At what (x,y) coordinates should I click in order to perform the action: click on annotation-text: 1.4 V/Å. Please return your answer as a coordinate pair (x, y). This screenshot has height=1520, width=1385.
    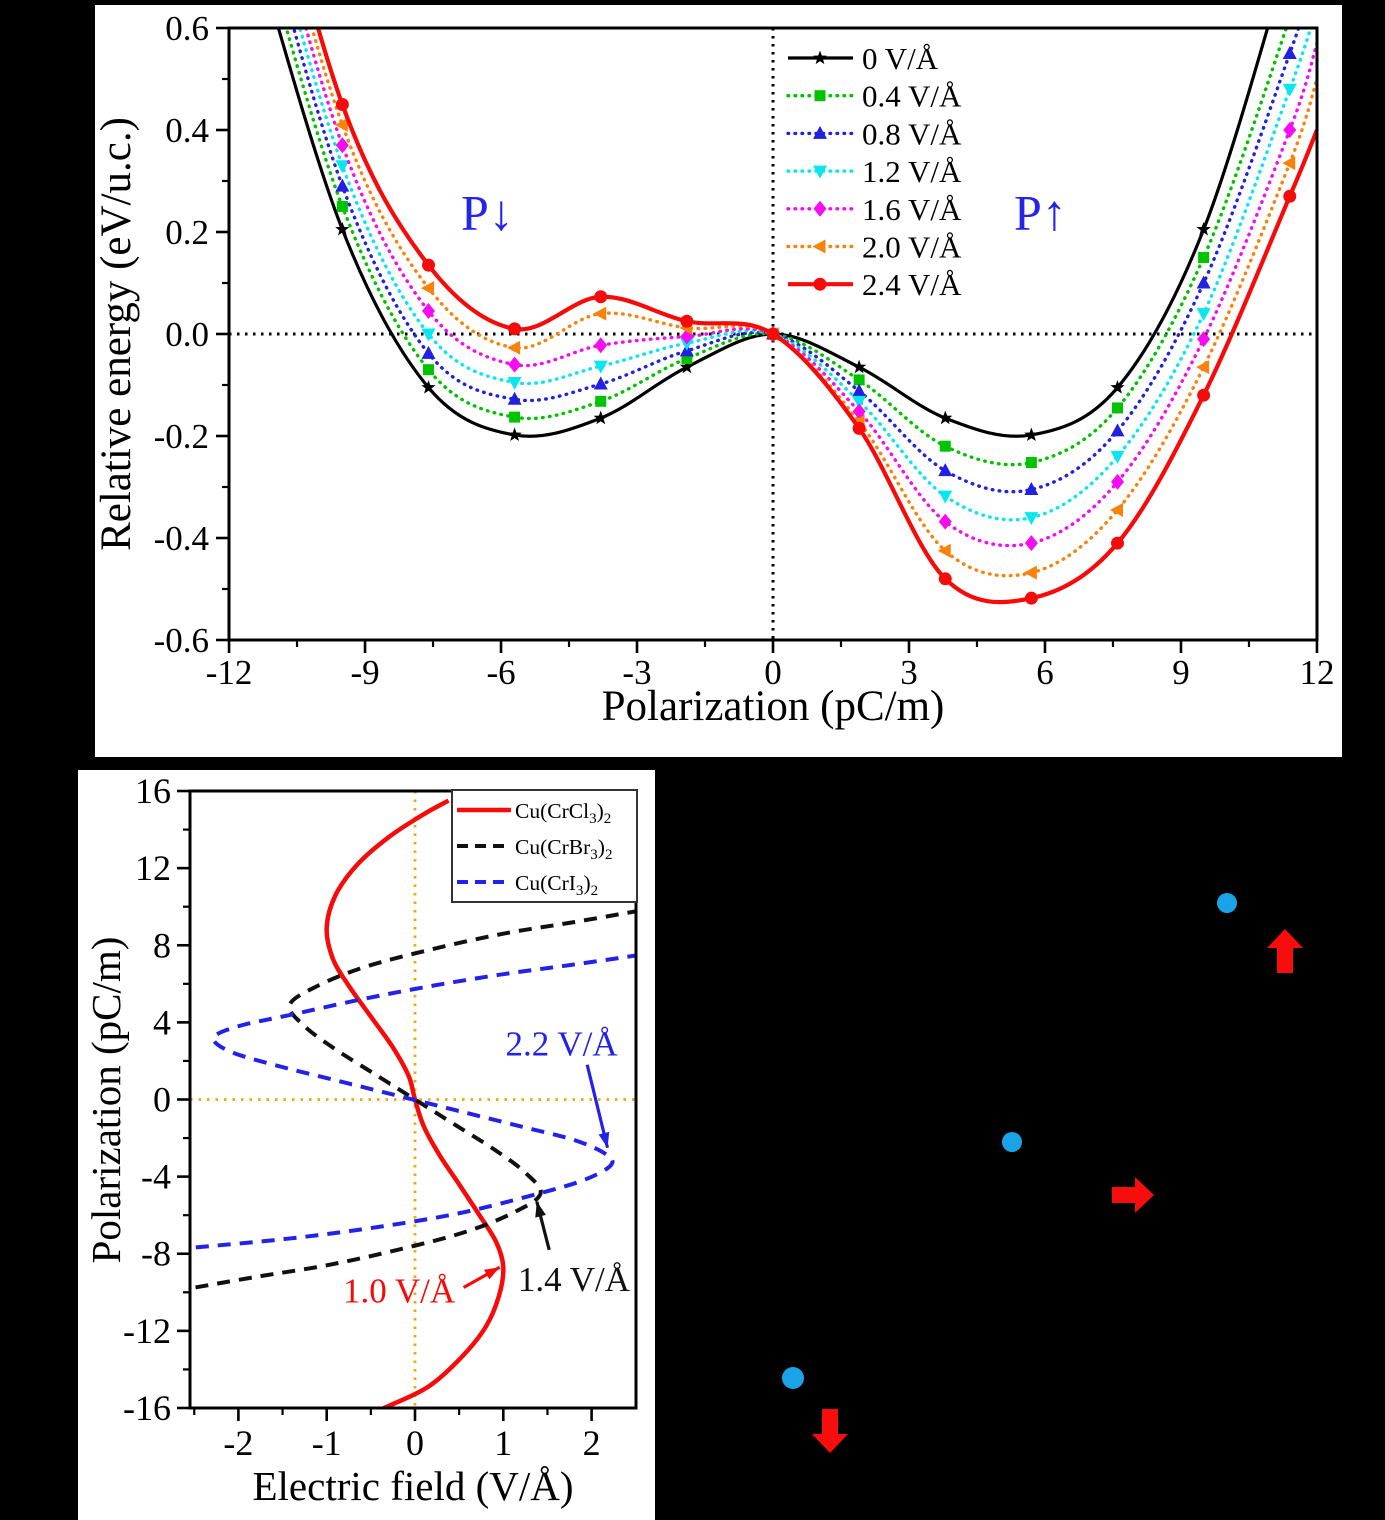
    Looking at the image, I should click on (574, 1279).